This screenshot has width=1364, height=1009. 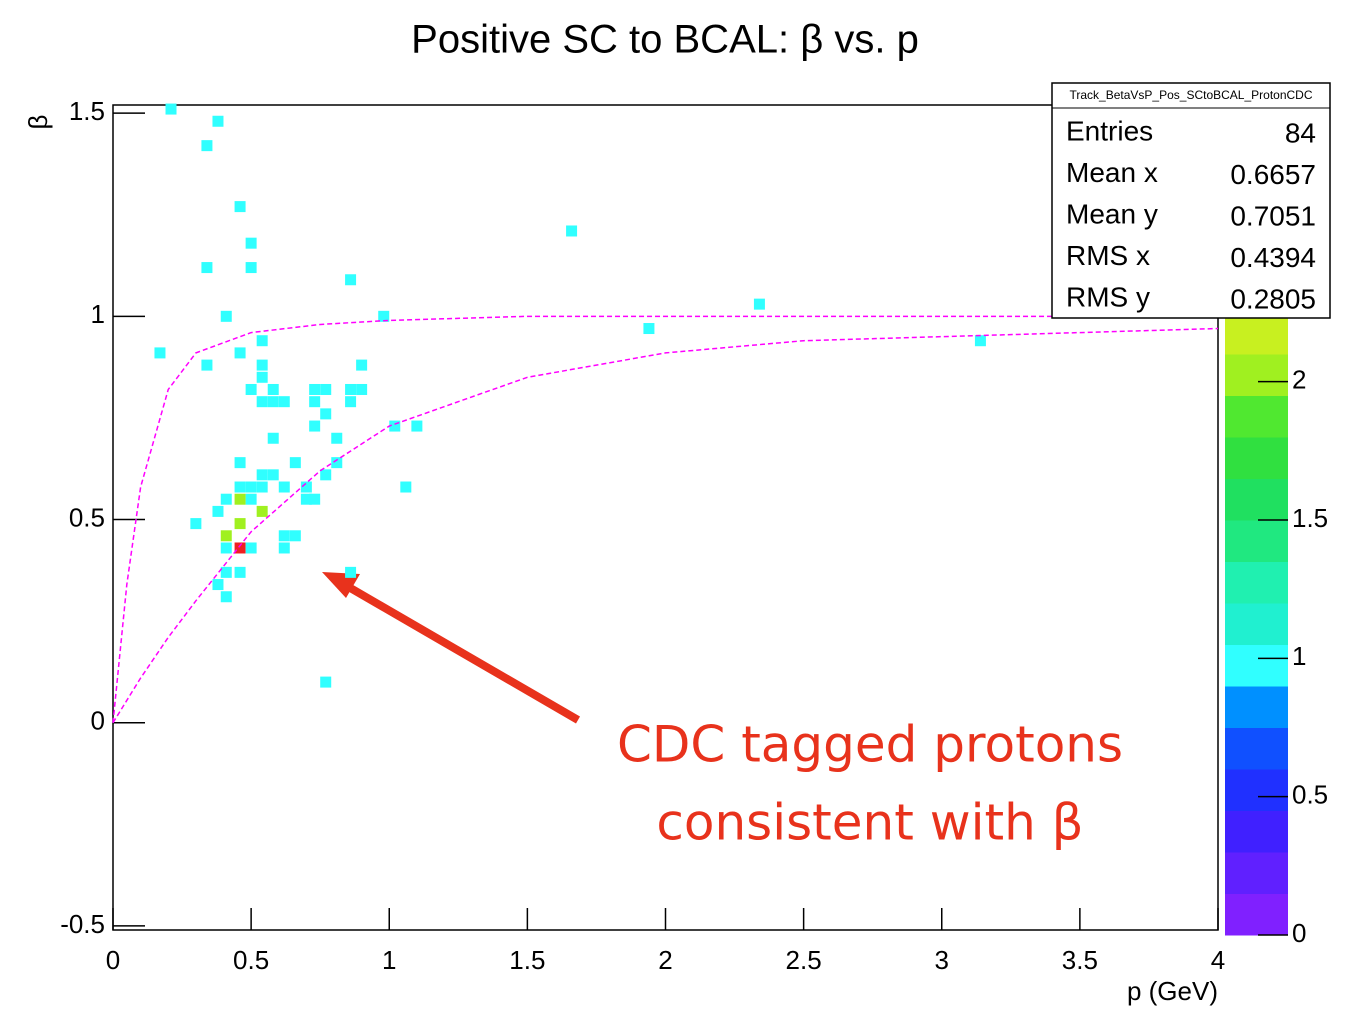 I want to click on stats-label: Mean x, so click(x=1112, y=172).